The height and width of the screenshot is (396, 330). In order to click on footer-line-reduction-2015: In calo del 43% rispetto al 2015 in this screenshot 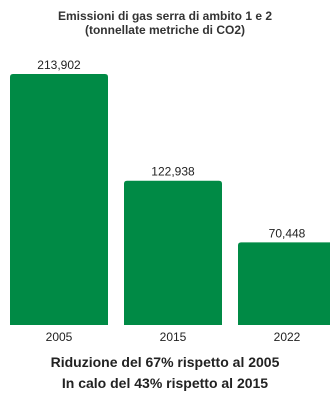, I will do `click(165, 383)`.